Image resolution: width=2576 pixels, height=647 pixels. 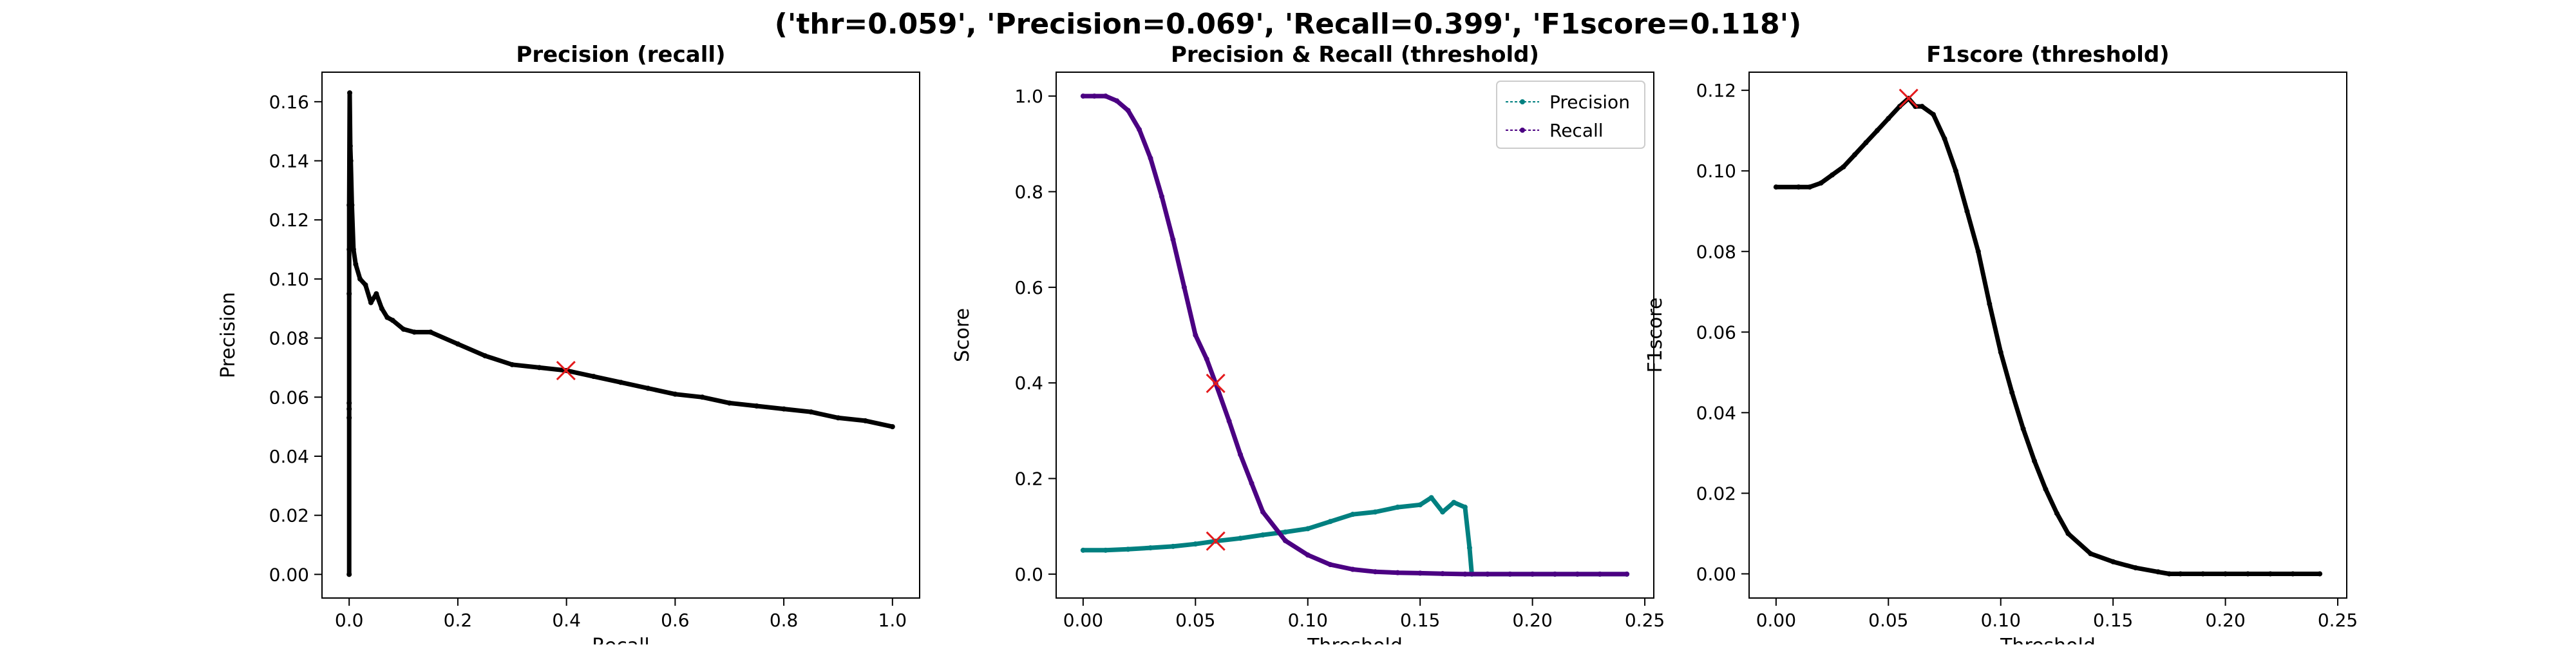 What do you see at coordinates (1028, 383) in the screenshot?
I see `y-tick-label: 0.4` at bounding box center [1028, 383].